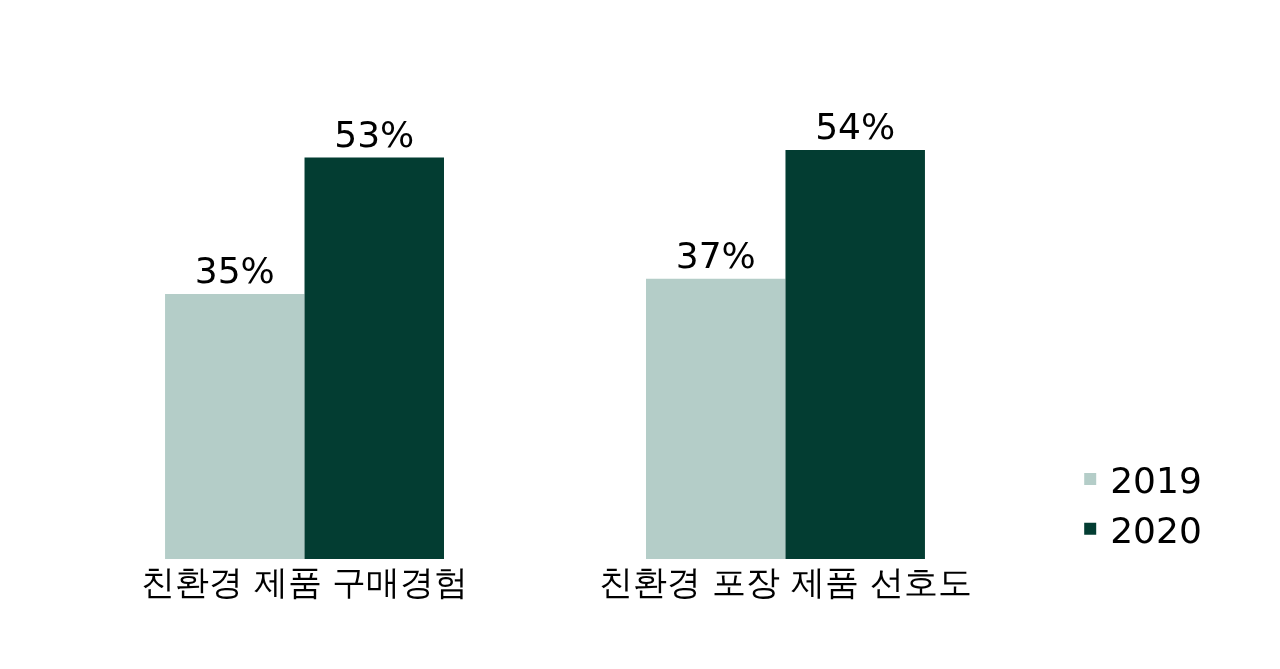 This screenshot has width=1280, height=669. What do you see at coordinates (715, 255) in the screenshot?
I see `data-label: 37%` at bounding box center [715, 255].